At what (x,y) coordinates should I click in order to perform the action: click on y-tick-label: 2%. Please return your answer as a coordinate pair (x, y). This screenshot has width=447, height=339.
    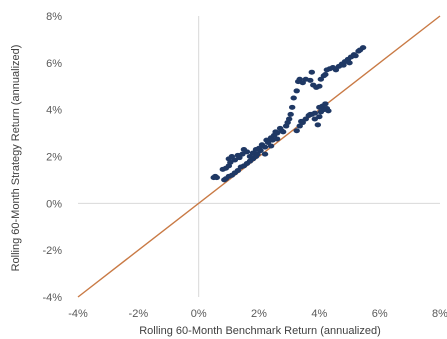
    Looking at the image, I should click on (54, 158).